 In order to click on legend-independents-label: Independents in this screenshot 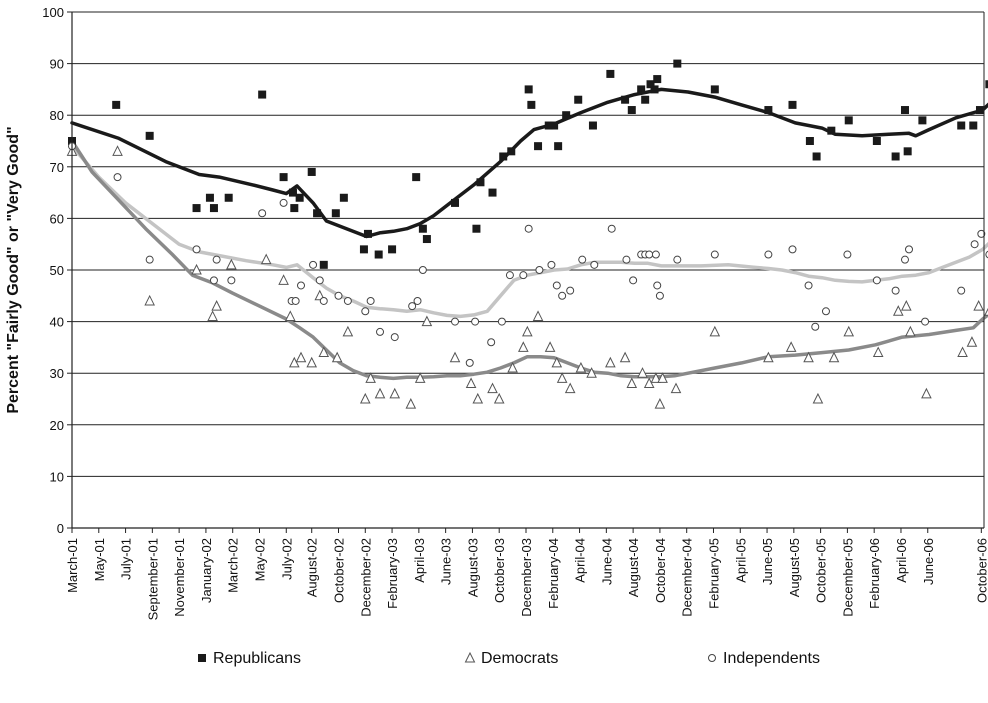, I will do `click(771, 658)`.